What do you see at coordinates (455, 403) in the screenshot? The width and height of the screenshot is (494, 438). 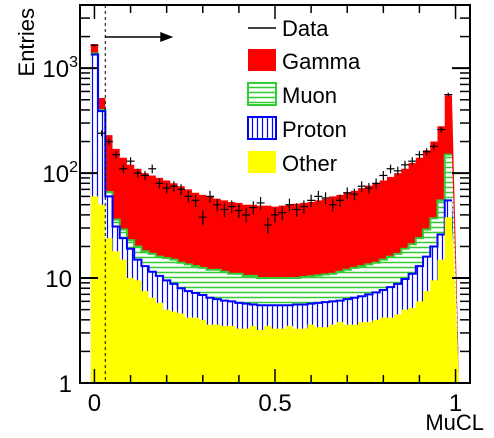 I see `x-tick-label: 1` at bounding box center [455, 403].